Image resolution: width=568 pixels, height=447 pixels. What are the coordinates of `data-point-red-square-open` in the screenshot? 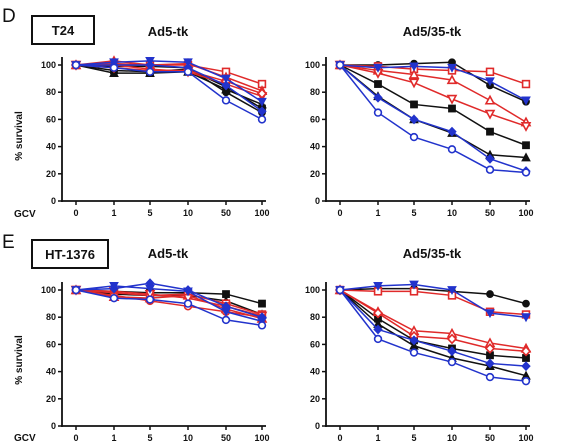 It's located at (526, 84).